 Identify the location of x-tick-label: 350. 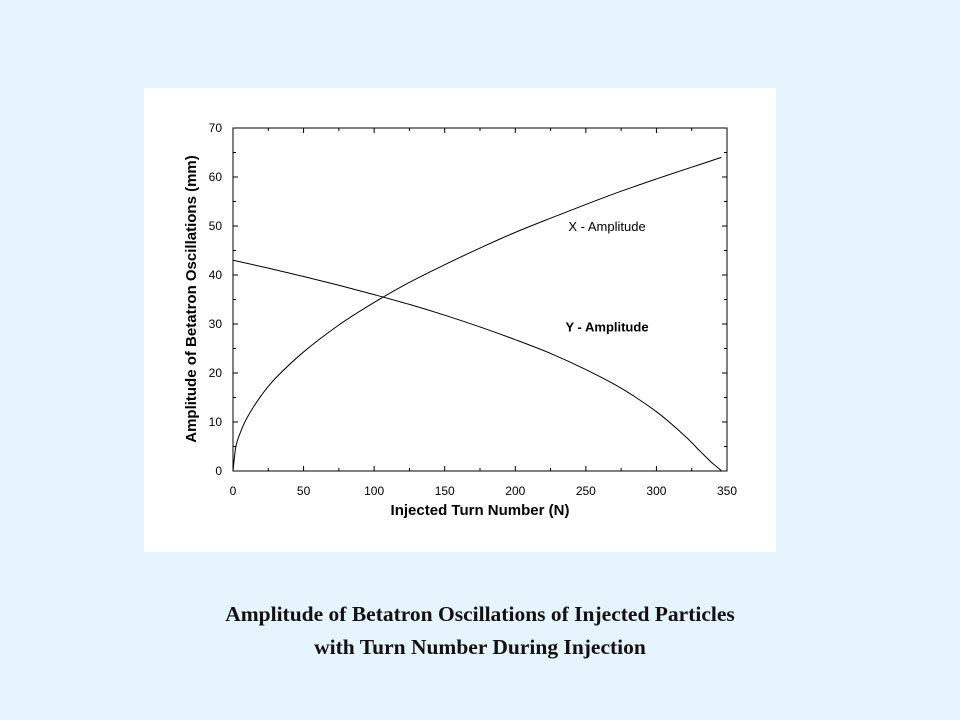
(727, 491).